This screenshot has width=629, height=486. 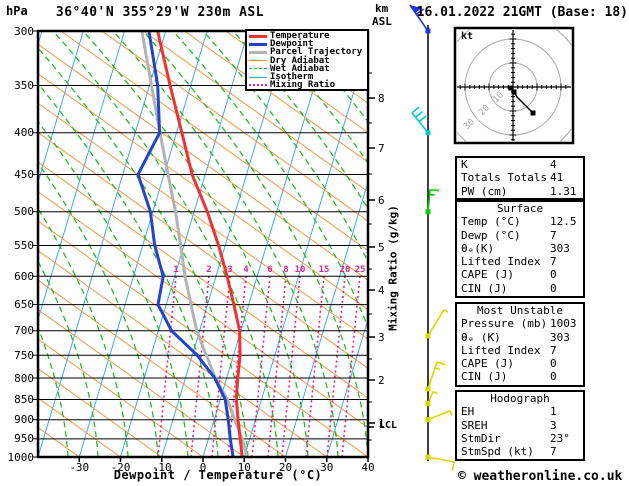 What do you see at coordinates (258, 61) in the screenshot?
I see `dry-adiabat-swatch` at bounding box center [258, 61].